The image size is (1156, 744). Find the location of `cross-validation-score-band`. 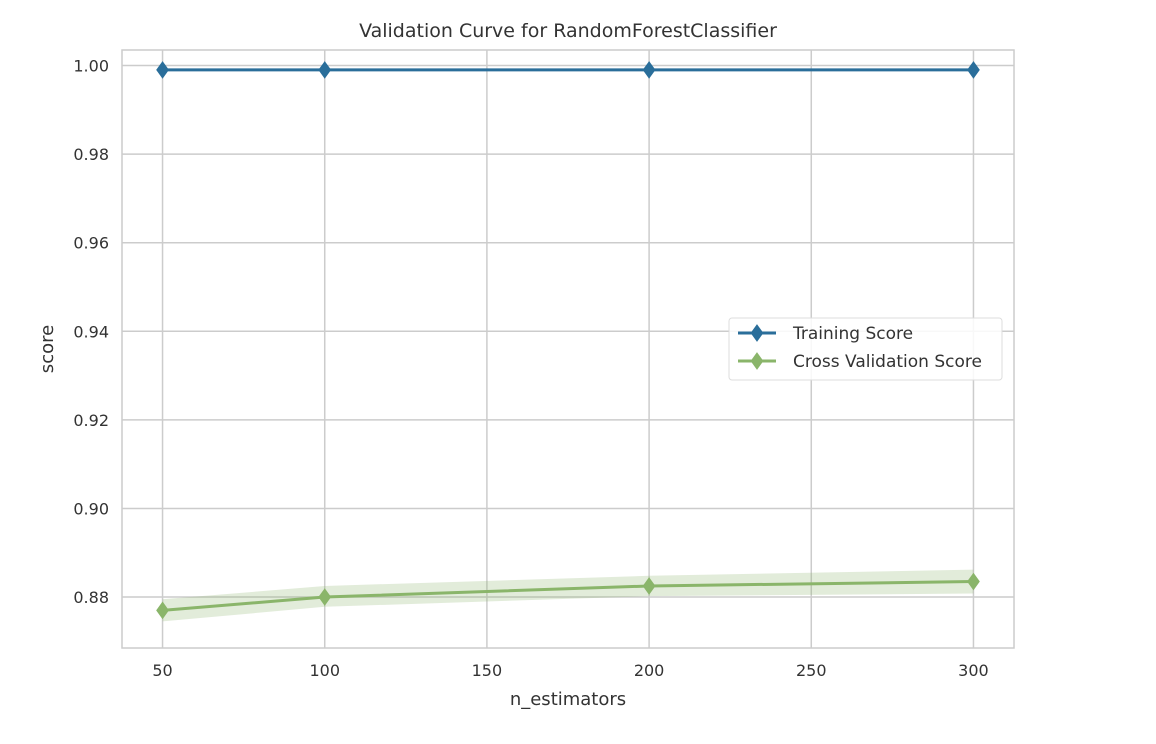

cross-validation-score-band is located at coordinates (568, 595).